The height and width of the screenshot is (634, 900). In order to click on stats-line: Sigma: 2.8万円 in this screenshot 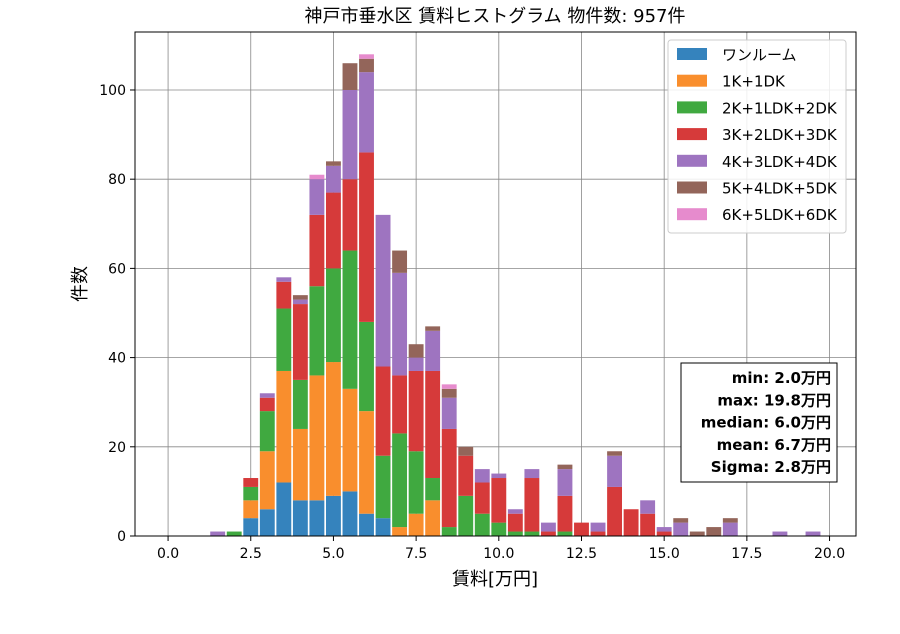, I will do `click(771, 467)`.